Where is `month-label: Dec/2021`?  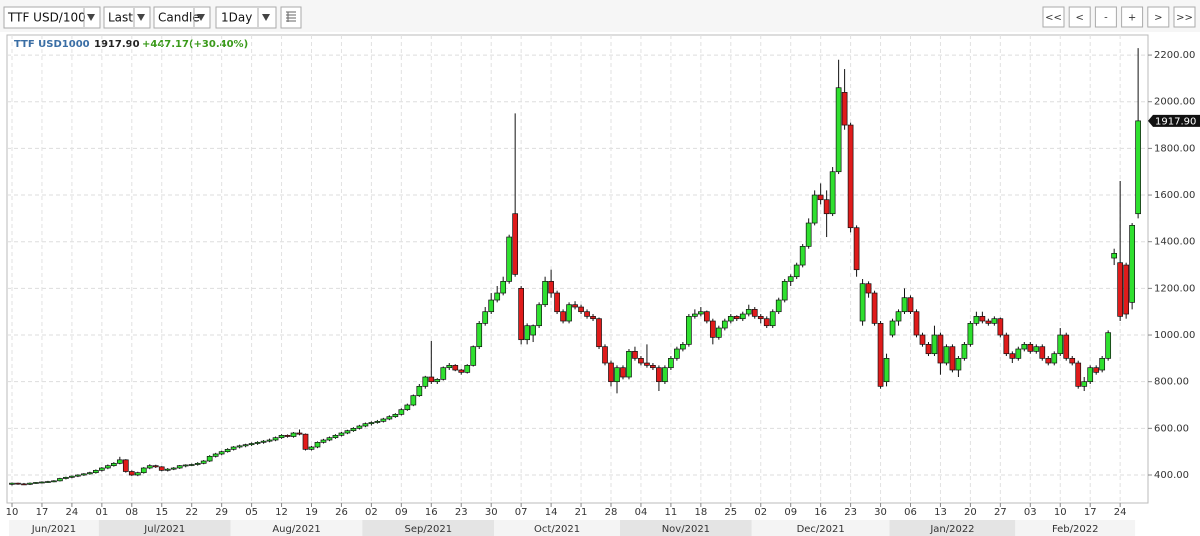
month-label: Dec/2021 is located at coordinates (821, 529).